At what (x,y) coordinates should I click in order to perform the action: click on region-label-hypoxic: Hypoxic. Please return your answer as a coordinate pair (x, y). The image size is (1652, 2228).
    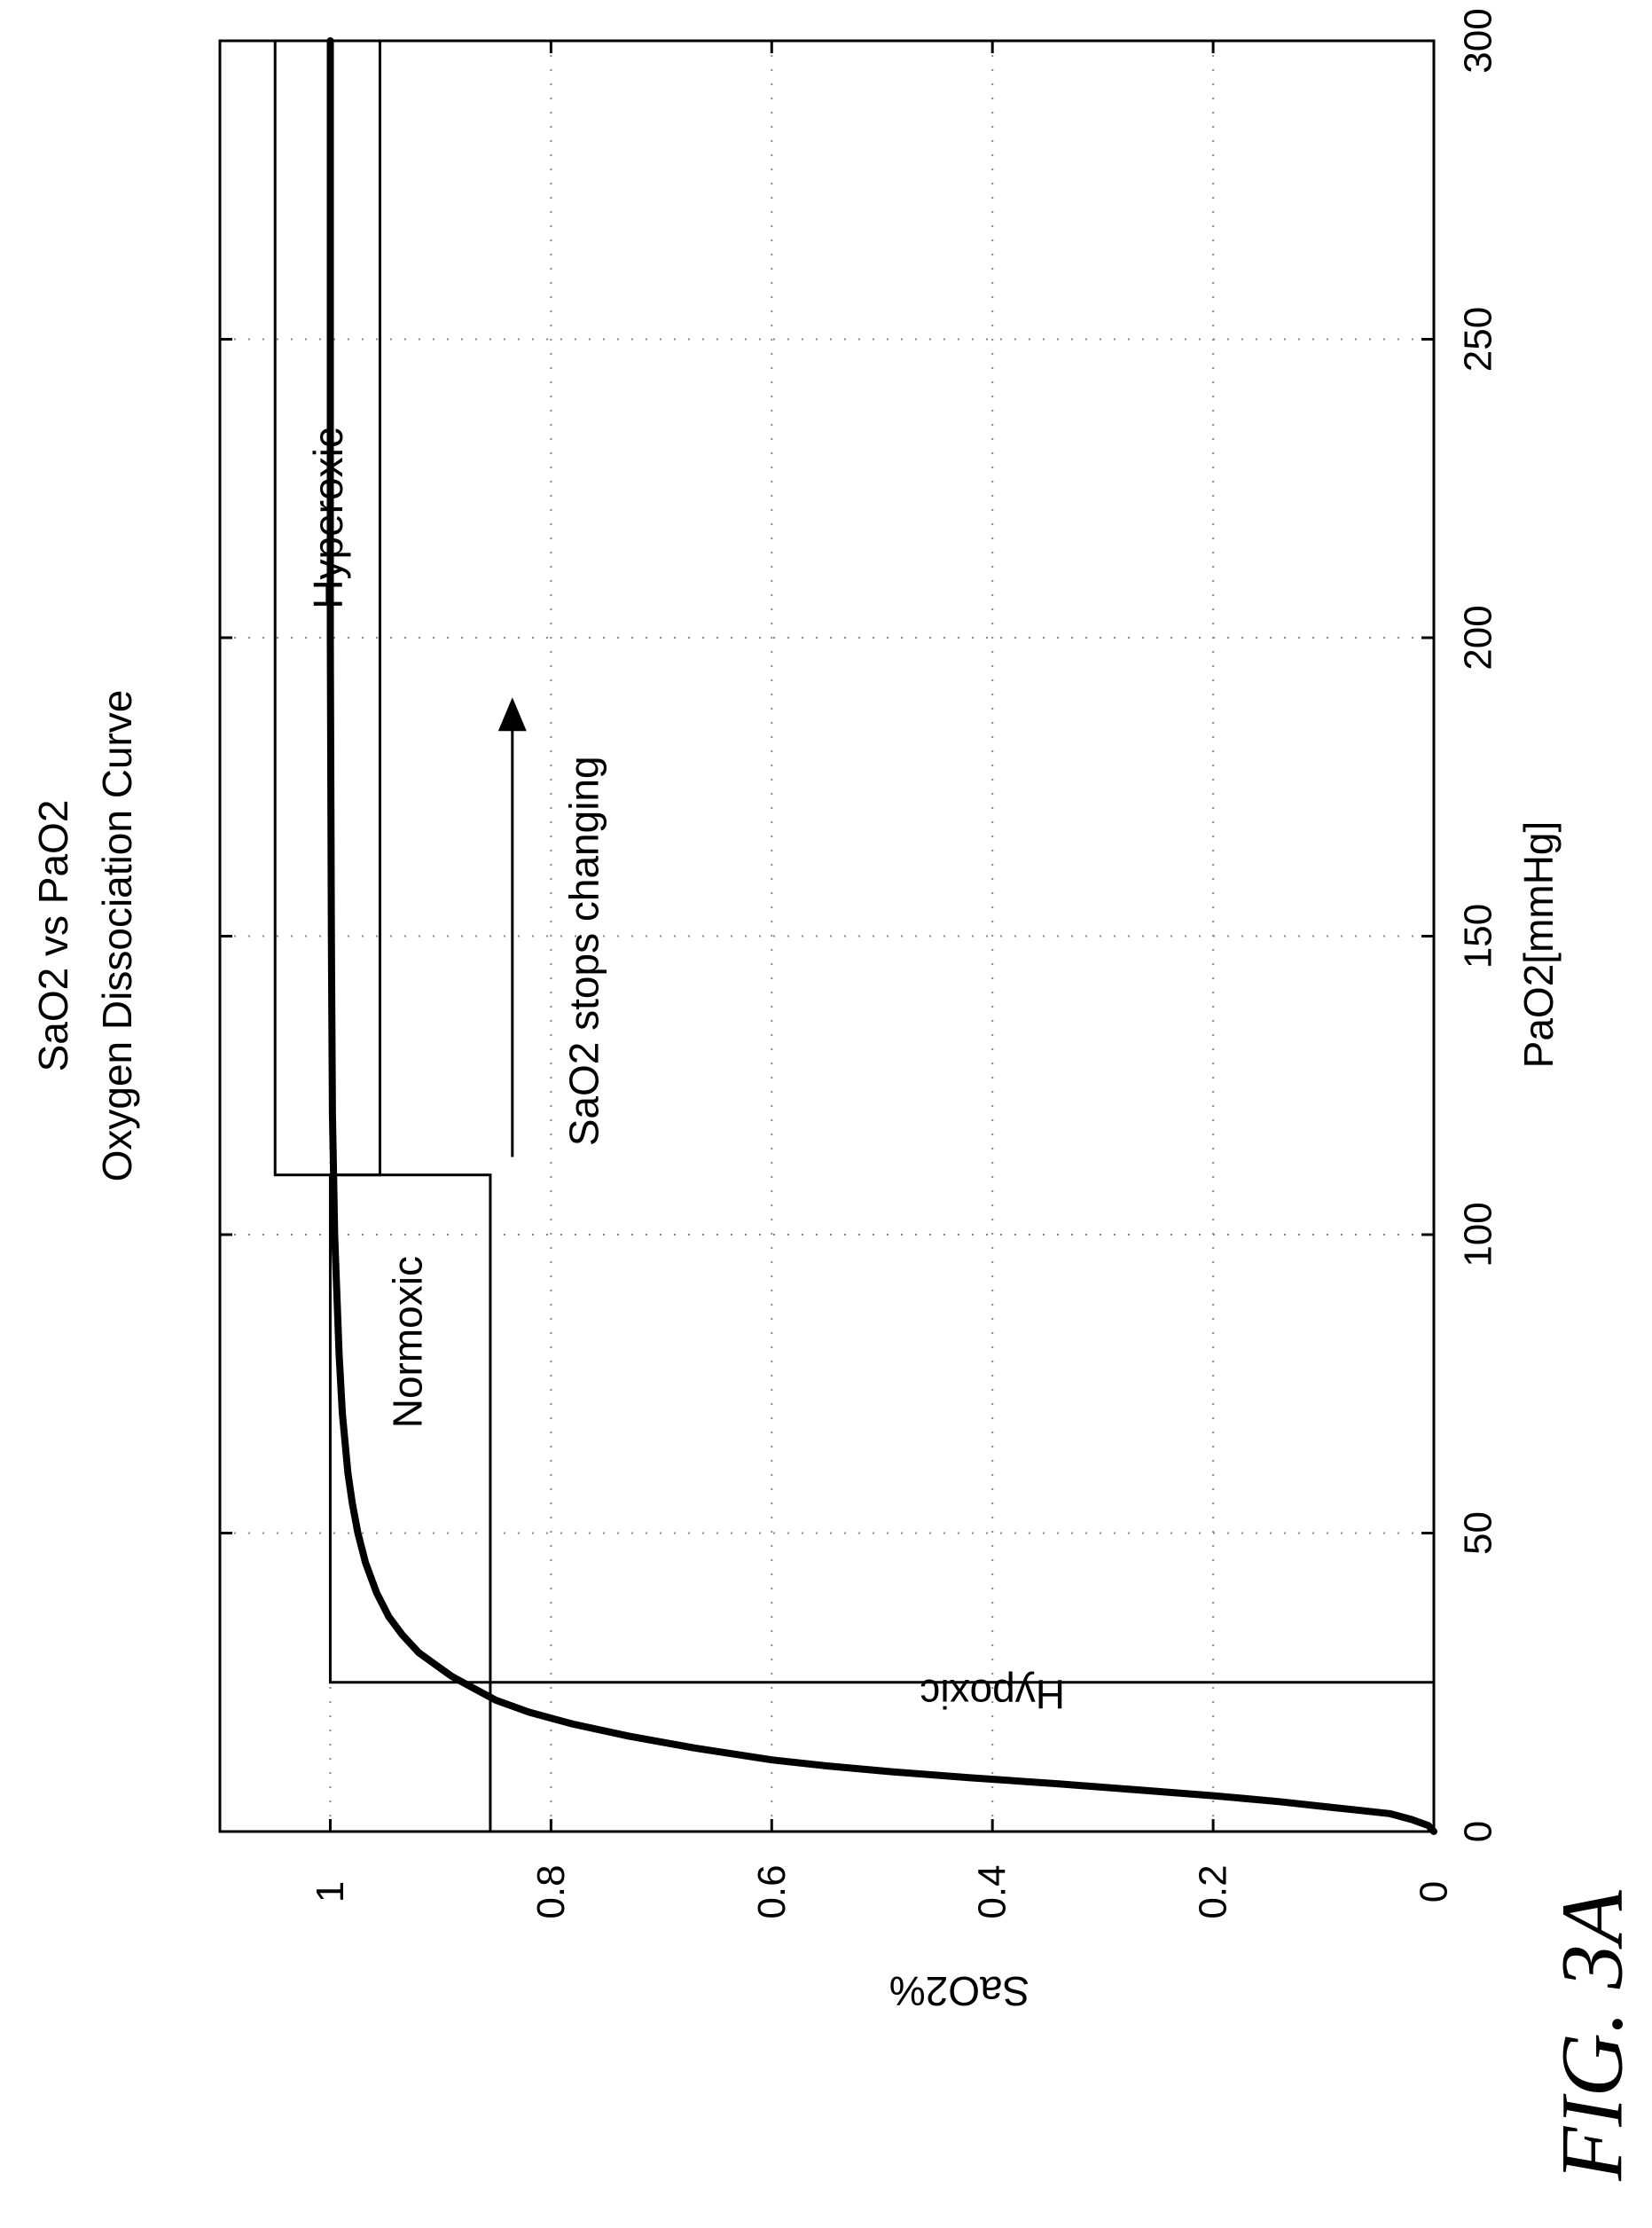
    Looking at the image, I should click on (992, 1694).